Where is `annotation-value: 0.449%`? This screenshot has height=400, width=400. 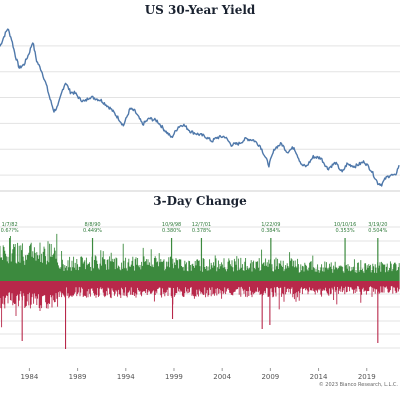 annotation-value: 0.449% is located at coordinates (92, 231).